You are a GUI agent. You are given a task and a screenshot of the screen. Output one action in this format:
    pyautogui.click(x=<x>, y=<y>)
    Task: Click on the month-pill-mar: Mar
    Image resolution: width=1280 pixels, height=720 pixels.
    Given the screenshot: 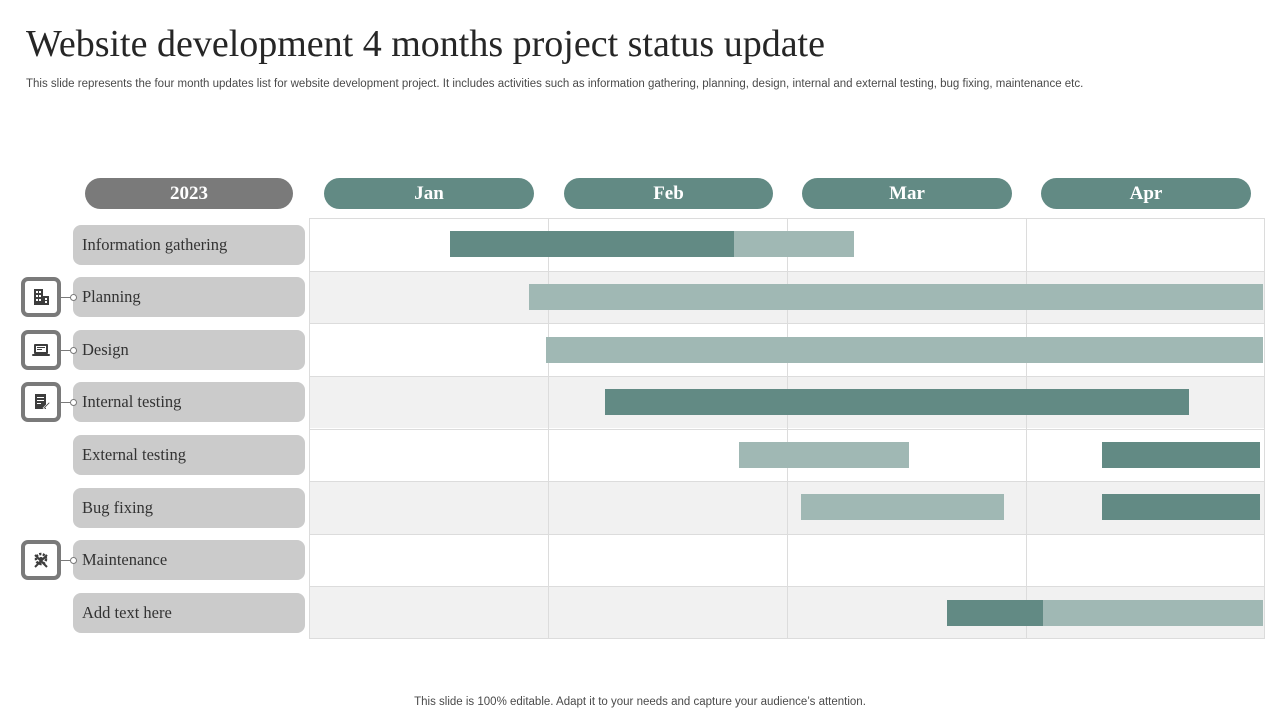 What is the action you would take?
    pyautogui.click(x=907, y=193)
    